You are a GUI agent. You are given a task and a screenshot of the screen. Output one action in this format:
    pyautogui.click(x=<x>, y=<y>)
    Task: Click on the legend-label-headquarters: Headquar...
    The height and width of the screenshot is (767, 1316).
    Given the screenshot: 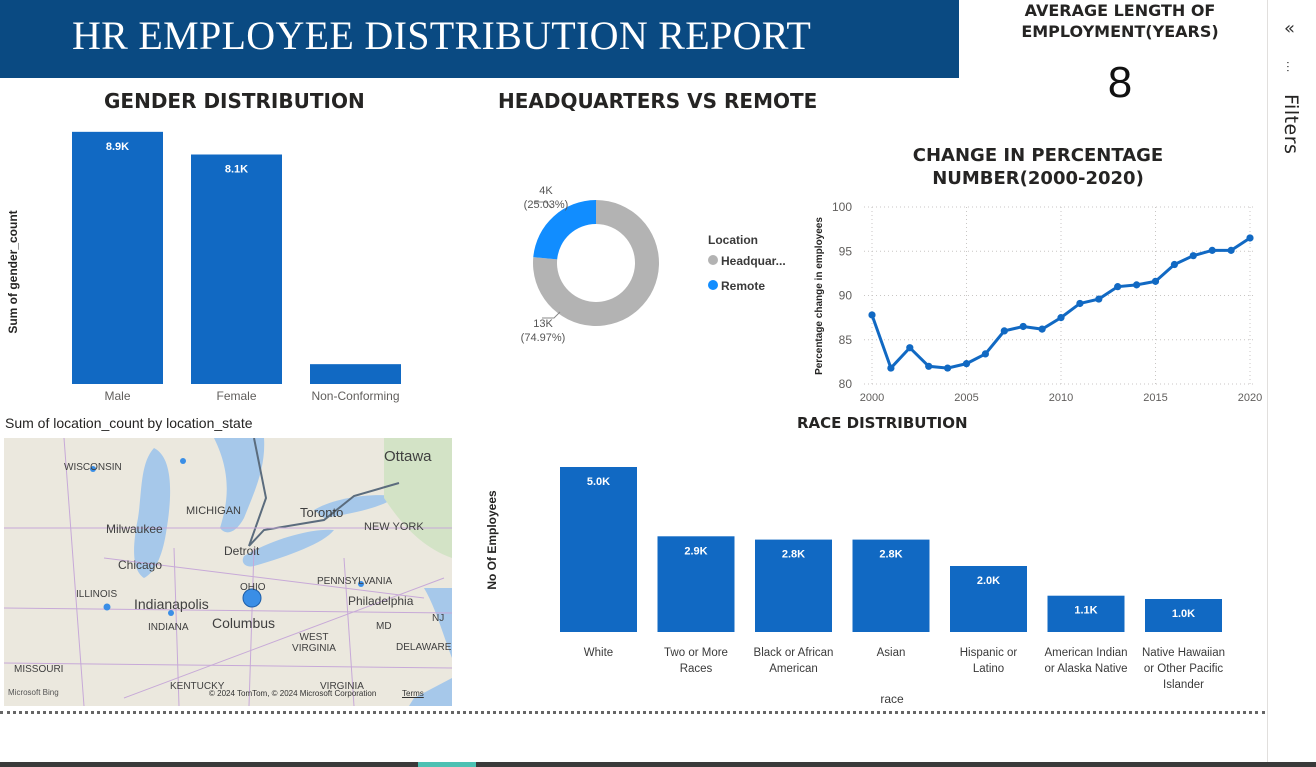 What is the action you would take?
    pyautogui.click(x=753, y=261)
    